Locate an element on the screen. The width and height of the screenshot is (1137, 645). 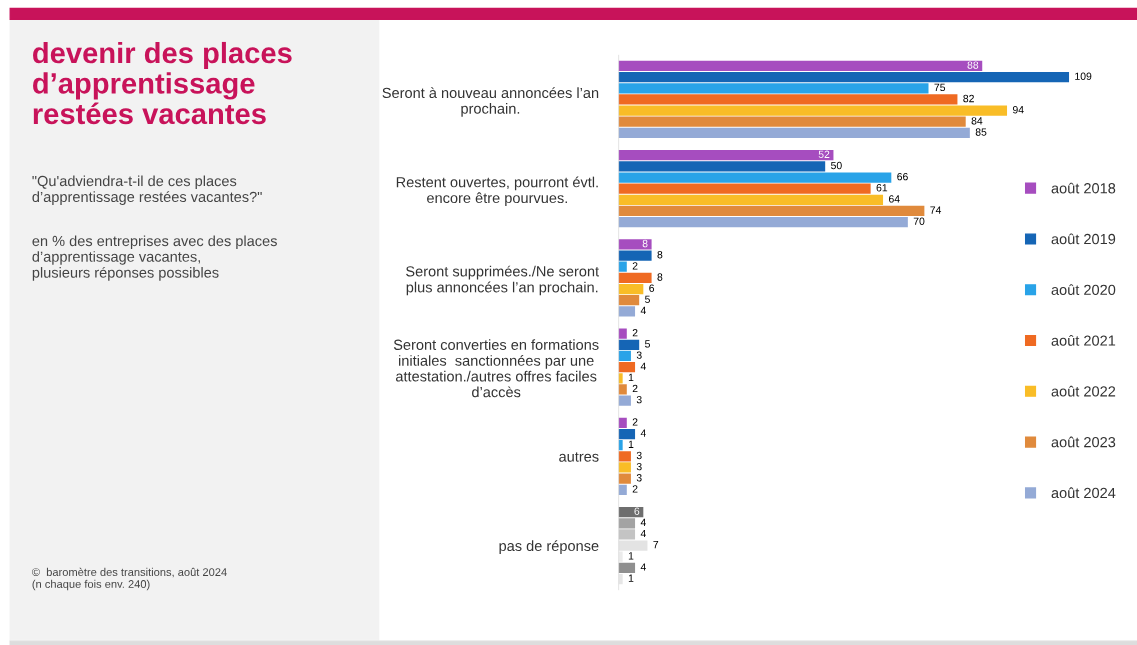
data-label: 109 is located at coordinates (1083, 76).